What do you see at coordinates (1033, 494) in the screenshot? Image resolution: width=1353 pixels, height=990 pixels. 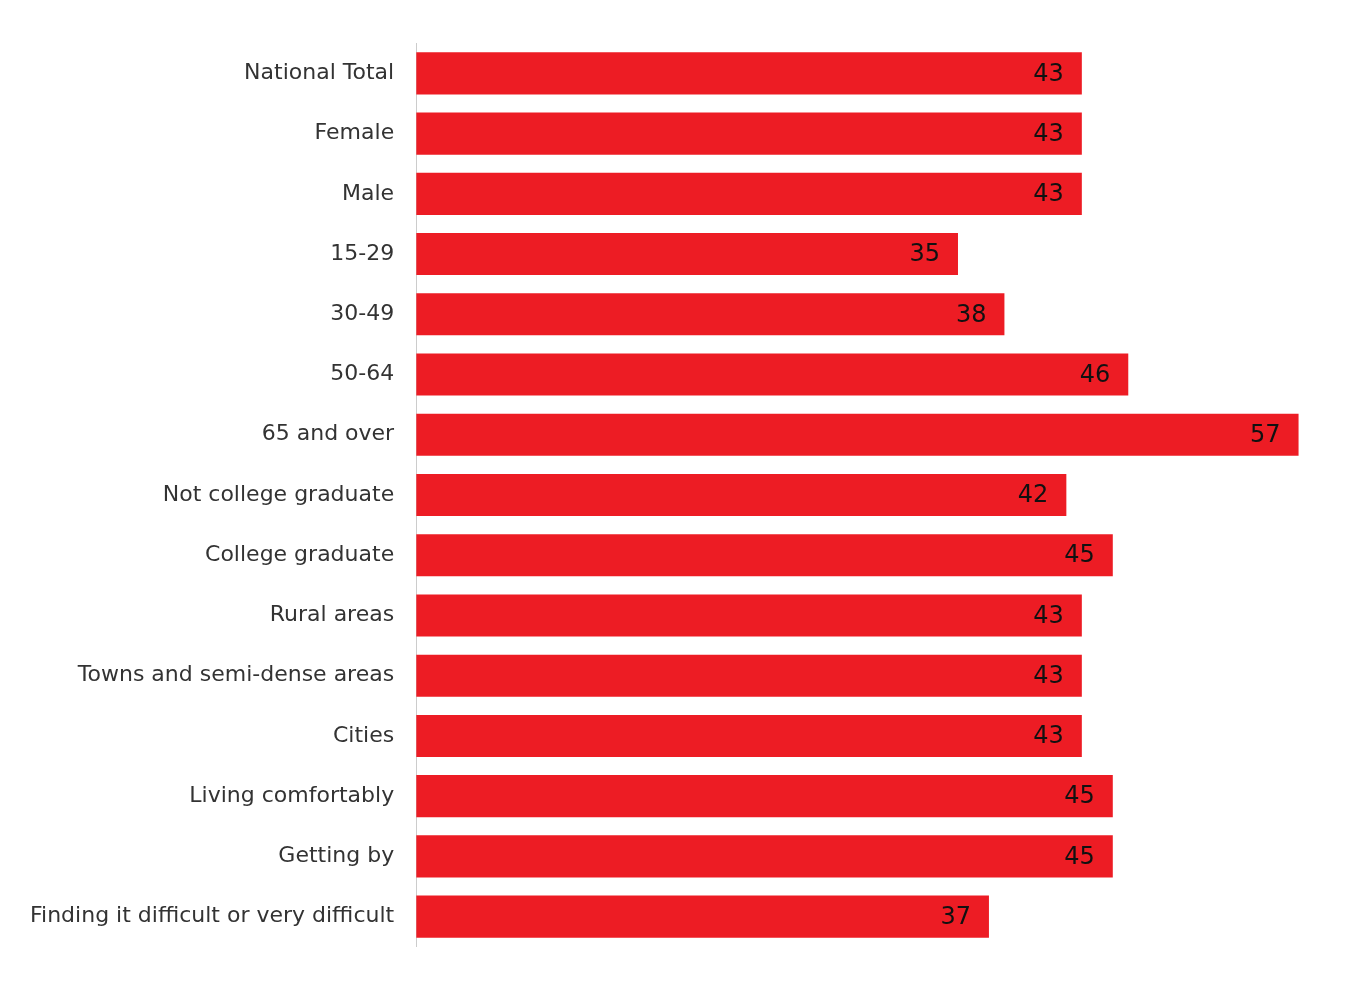 I see `data-label: 42` at bounding box center [1033, 494].